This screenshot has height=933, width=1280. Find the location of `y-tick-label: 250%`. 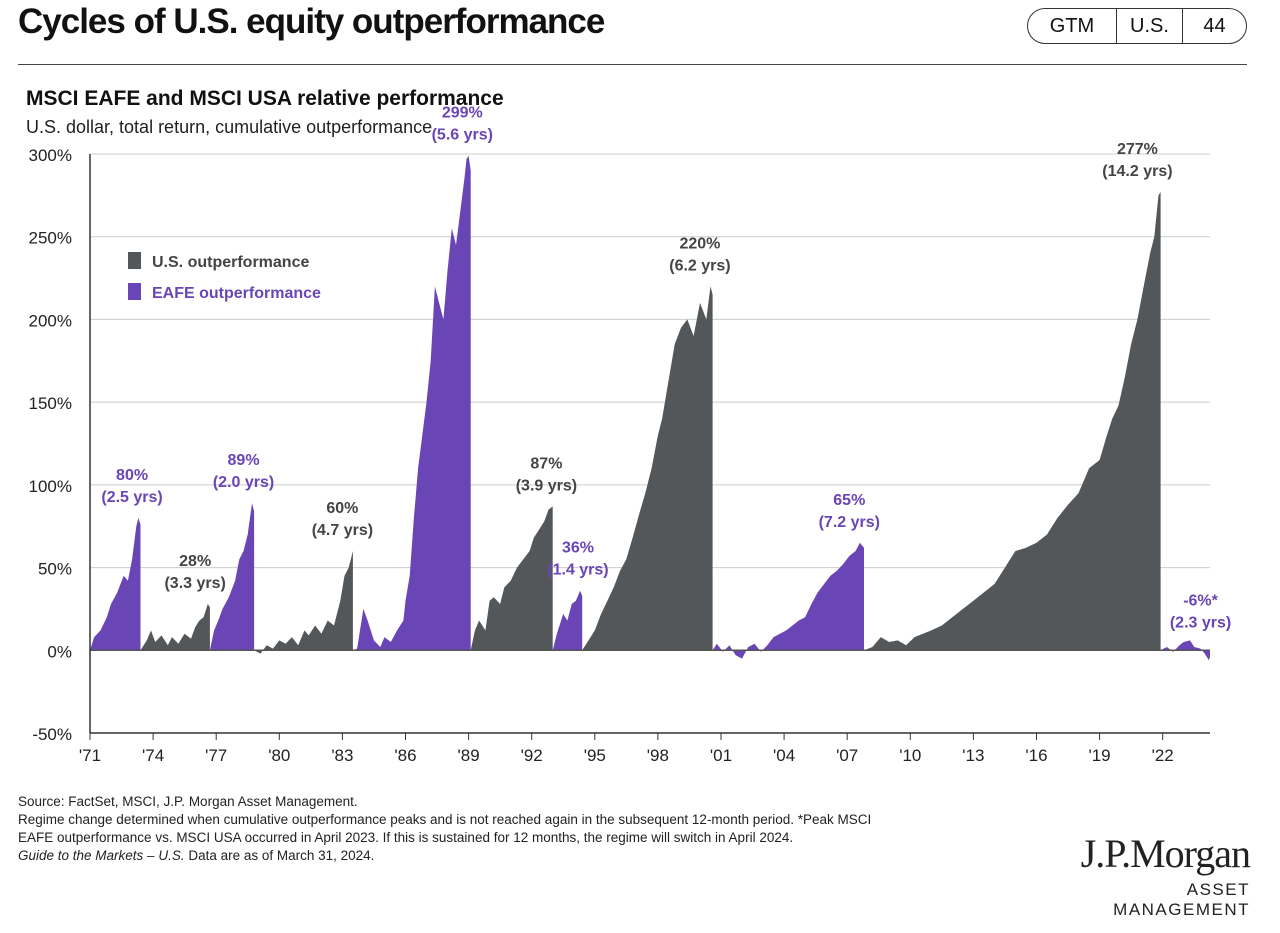

y-tick-label: 250% is located at coordinates (50, 238).